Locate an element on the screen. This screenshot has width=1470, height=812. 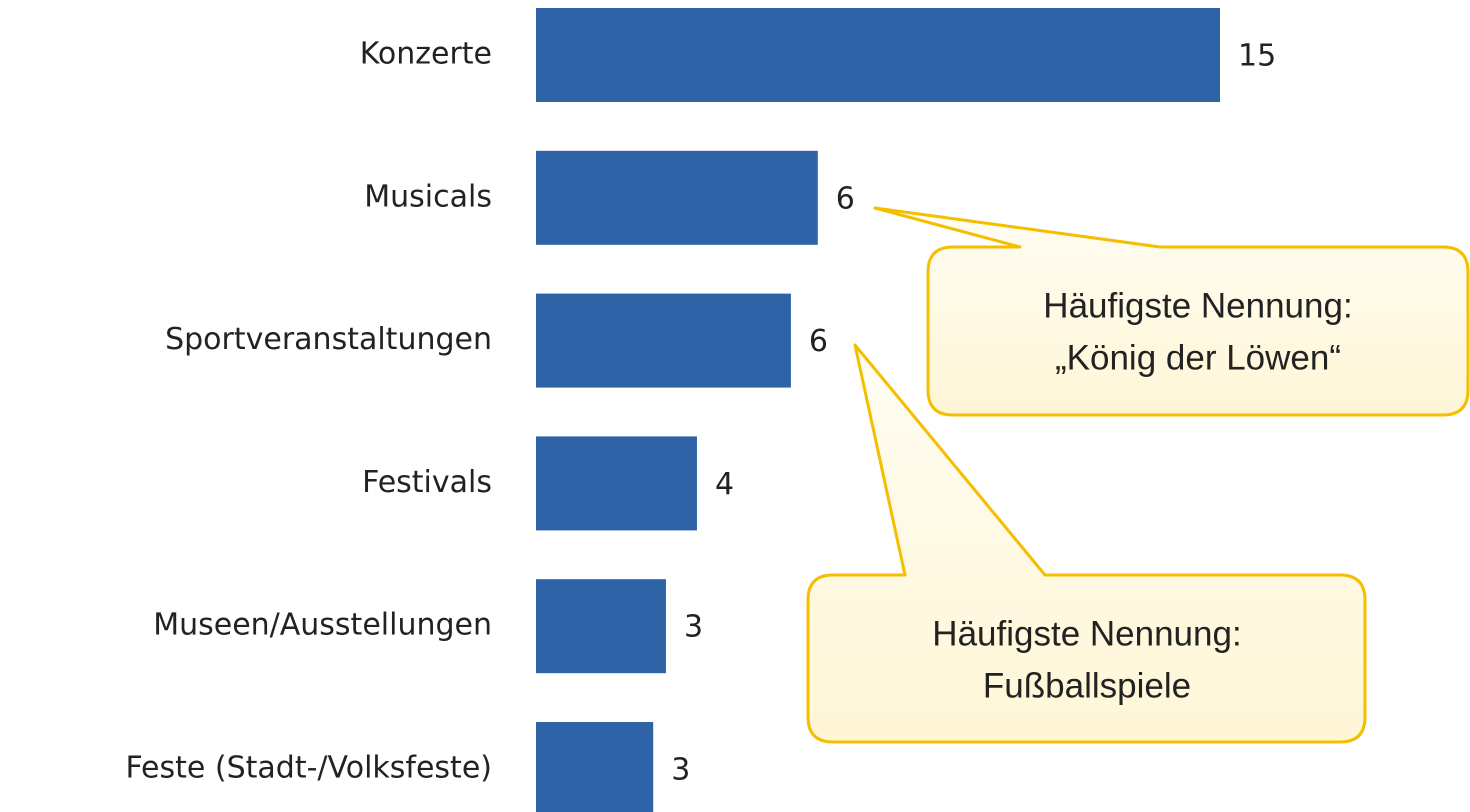
annotation-text: „König der Löwen“ is located at coordinates (1198, 357).